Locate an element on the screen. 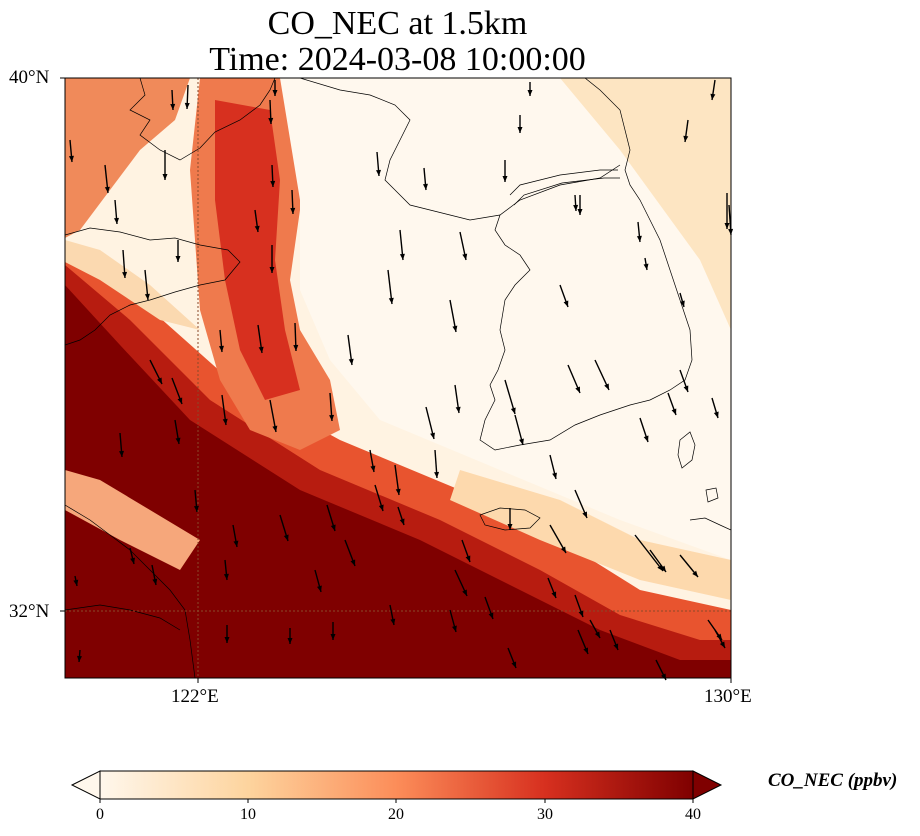 The height and width of the screenshot is (836, 920). colorbar-tick-0: 0 is located at coordinates (100, 814).